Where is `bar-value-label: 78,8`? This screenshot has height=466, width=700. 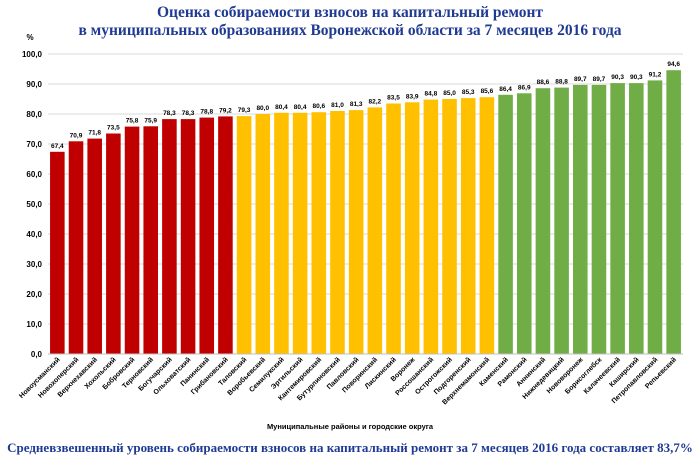 bar-value-label: 78,8 is located at coordinates (206, 112).